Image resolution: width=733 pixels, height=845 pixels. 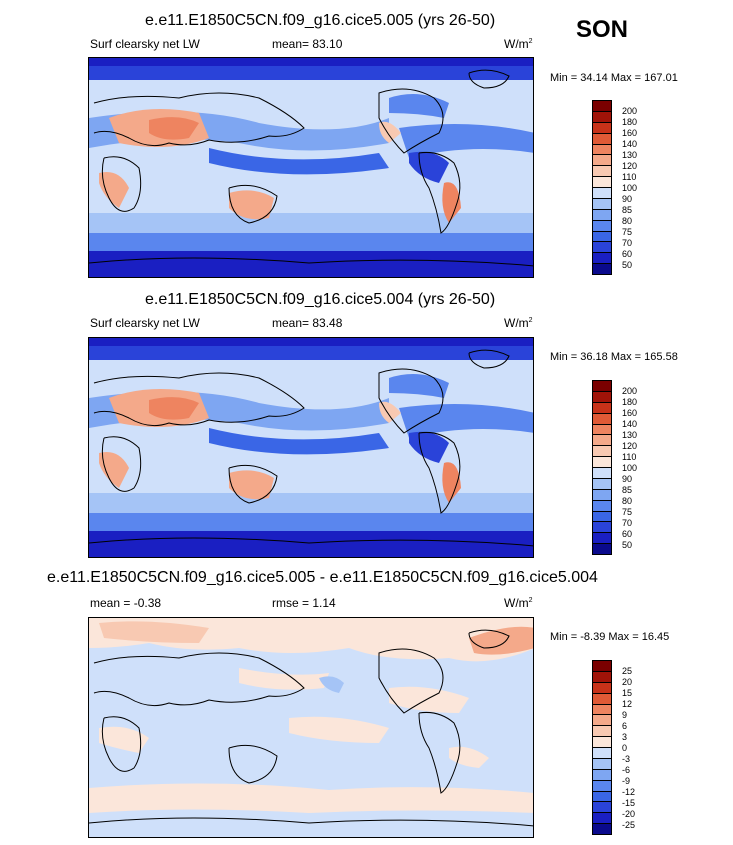 I want to click on panel-1-colorbar-label: 200, so click(x=630, y=111).